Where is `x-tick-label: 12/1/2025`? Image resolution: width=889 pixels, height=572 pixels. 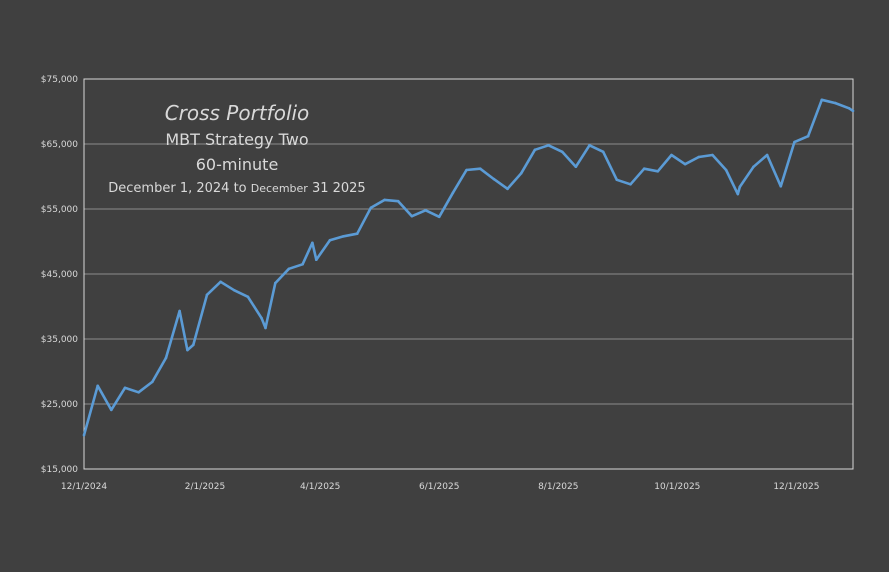 x-tick-label: 12/1/2025 is located at coordinates (796, 487).